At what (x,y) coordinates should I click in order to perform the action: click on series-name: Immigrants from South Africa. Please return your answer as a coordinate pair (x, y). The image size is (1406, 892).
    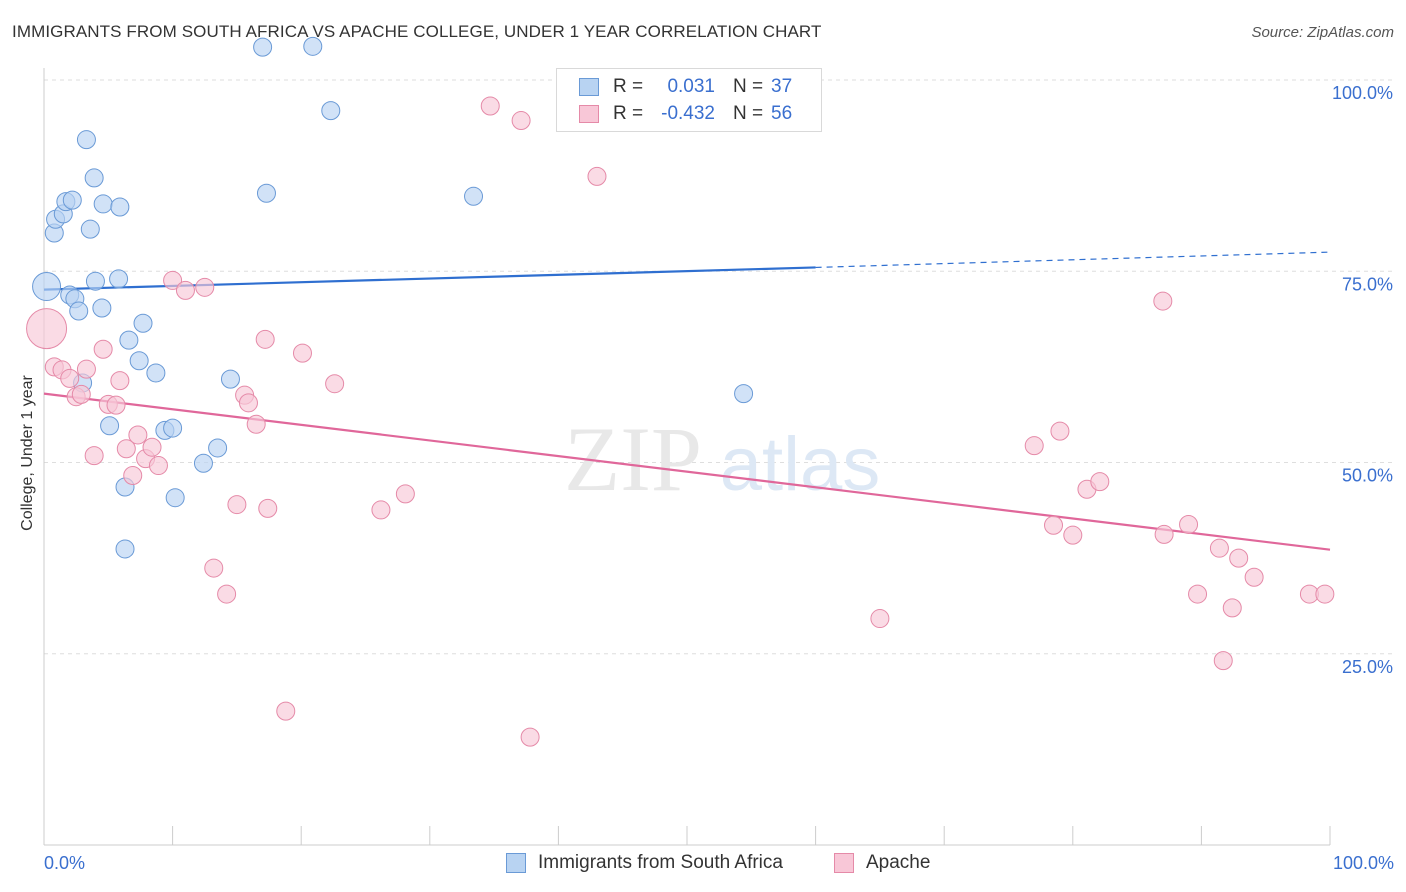
    Looking at the image, I should click on (660, 862).